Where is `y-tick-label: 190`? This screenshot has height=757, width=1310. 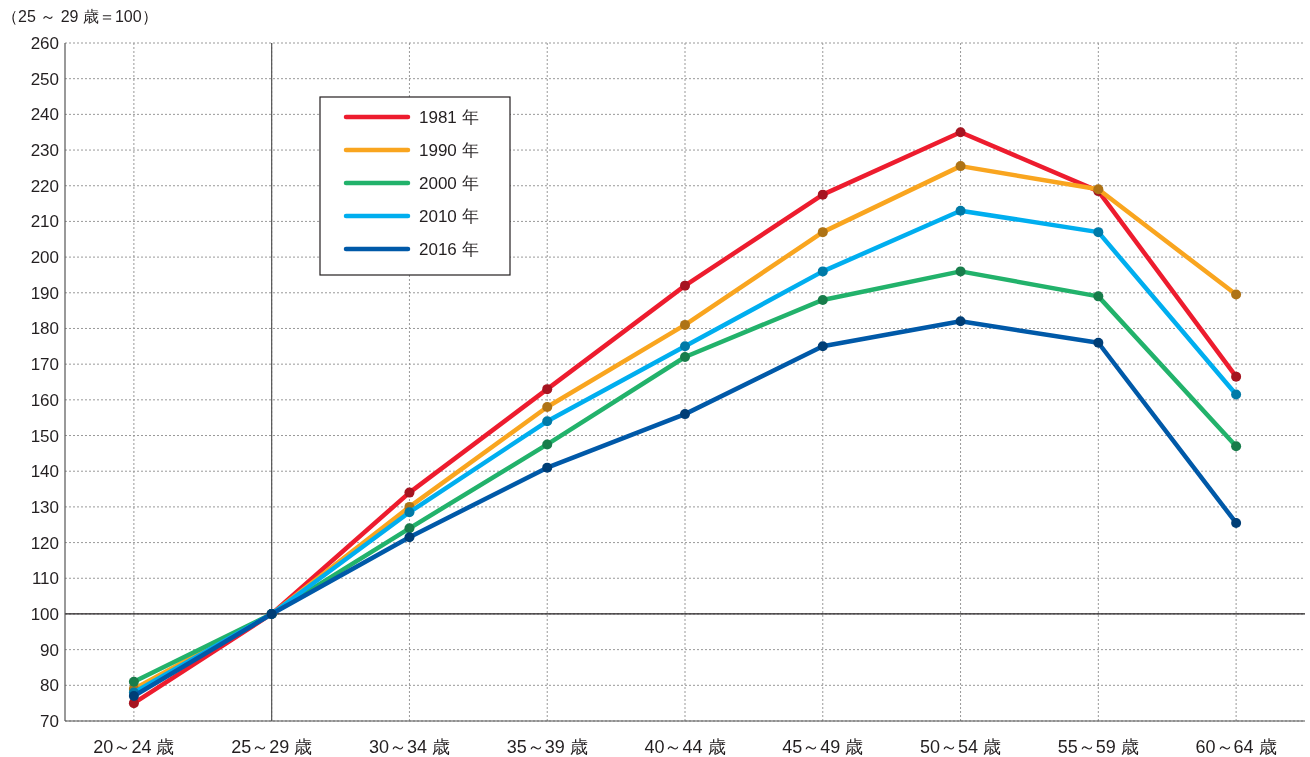
y-tick-label: 190 is located at coordinates (44, 293).